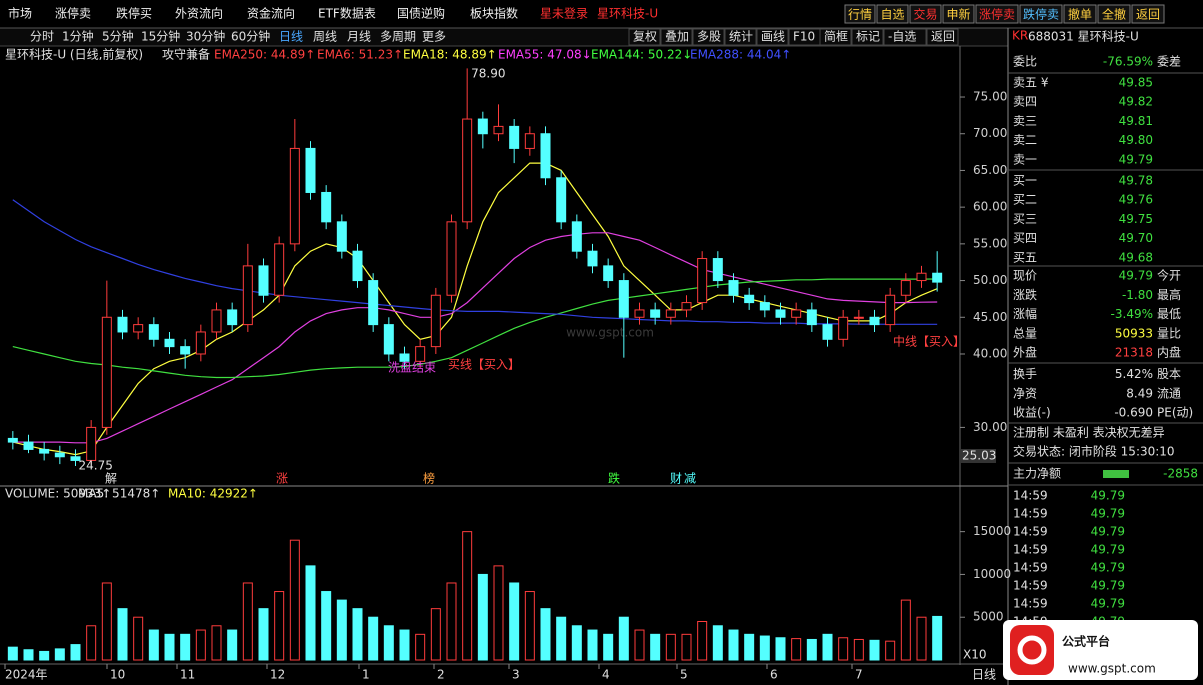 This screenshot has height=685, width=1203. What do you see at coordinates (627, 14) in the screenshot?
I see `menu-item: 星环科技-U` at bounding box center [627, 14].